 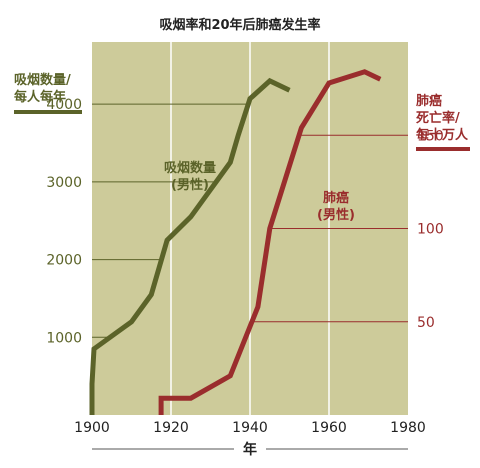 I want to click on cancer-series-label-line-1: 肺癌, so click(x=336, y=198).